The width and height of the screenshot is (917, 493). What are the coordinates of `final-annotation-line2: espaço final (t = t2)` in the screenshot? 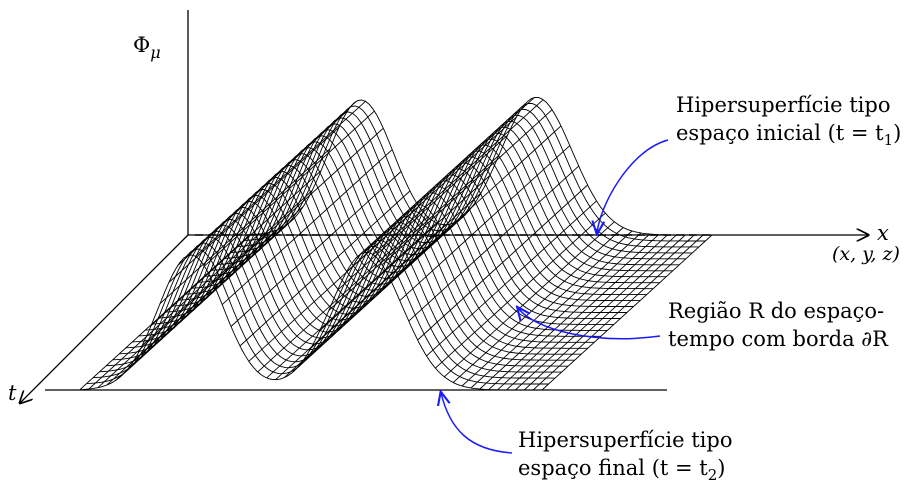 It's located at (621, 470).